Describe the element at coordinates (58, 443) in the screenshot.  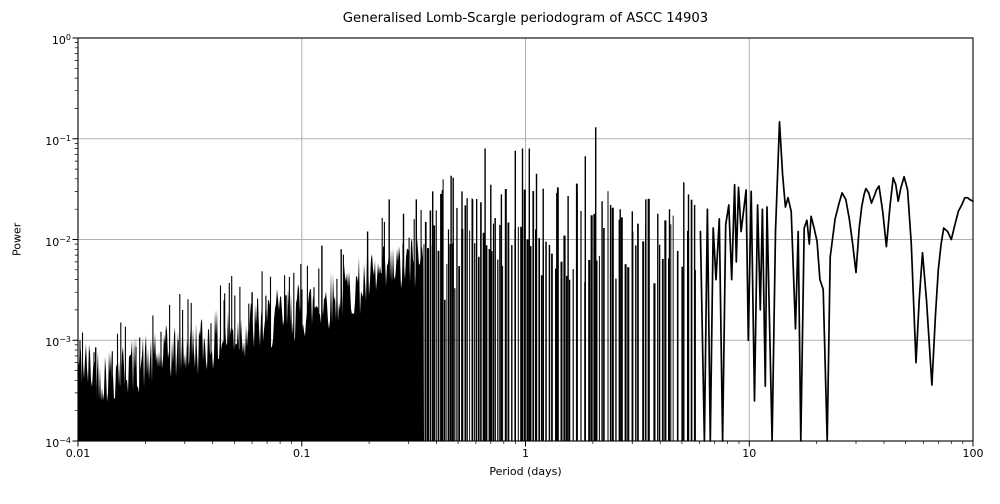
I see `y-tick-label: 10⁻⁴` at that location.